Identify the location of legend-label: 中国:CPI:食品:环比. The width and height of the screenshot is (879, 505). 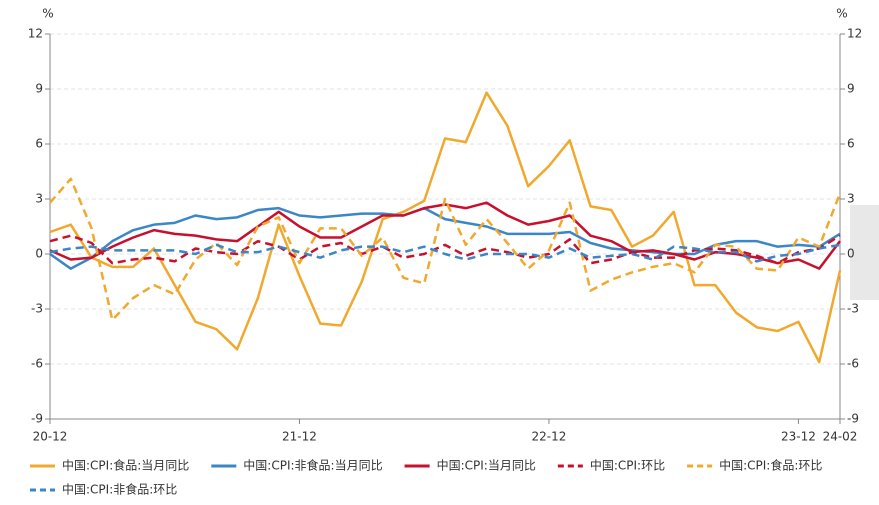
(770, 465).